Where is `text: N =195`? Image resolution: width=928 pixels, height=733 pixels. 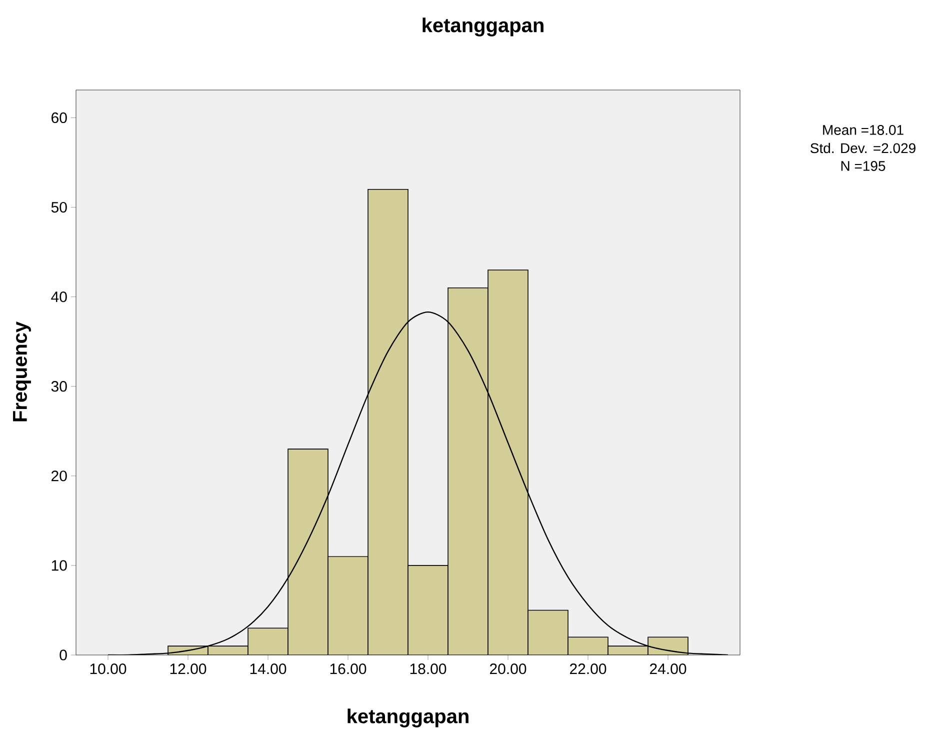 text: N =195 is located at coordinates (863, 166).